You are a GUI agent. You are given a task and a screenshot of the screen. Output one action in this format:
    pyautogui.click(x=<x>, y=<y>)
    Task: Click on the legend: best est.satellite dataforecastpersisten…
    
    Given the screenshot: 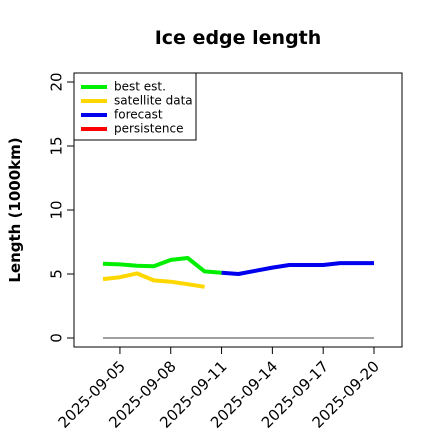 What is the action you would take?
    pyautogui.click(x=135, y=106)
    